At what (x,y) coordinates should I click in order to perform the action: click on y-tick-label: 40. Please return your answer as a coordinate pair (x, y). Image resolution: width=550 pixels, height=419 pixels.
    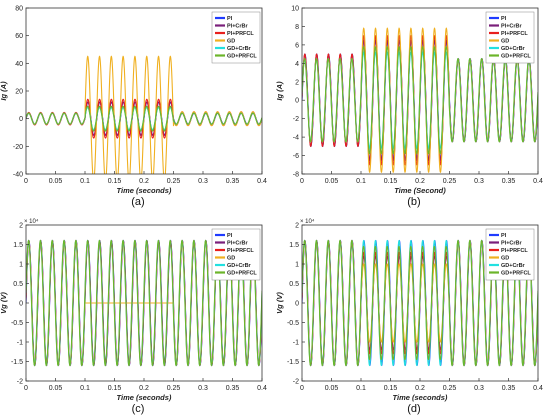
    Looking at the image, I should click on (19, 64).